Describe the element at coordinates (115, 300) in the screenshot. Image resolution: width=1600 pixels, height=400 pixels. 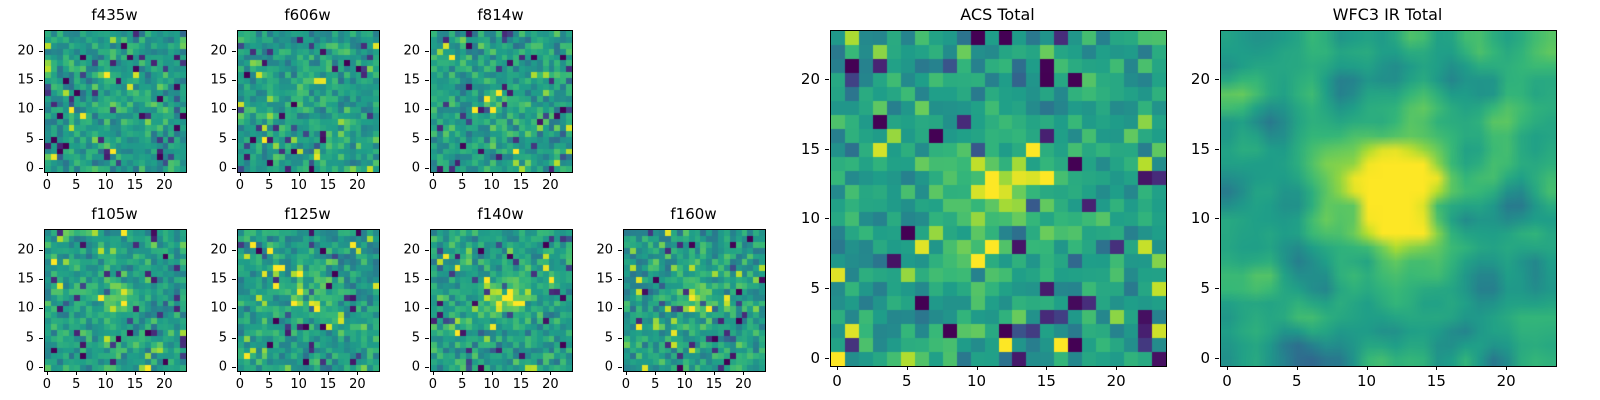
I see `heatmap-canvas-f105w` at that location.